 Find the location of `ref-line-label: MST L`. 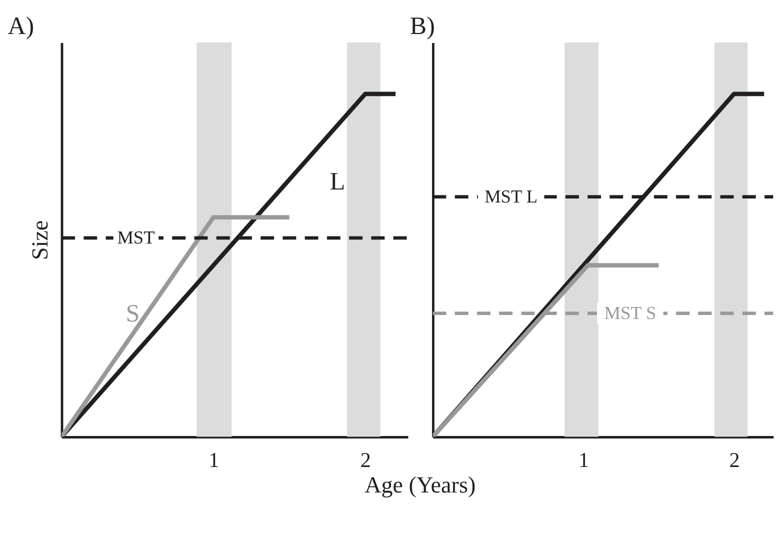

ref-line-label: MST L is located at coordinates (511, 196).